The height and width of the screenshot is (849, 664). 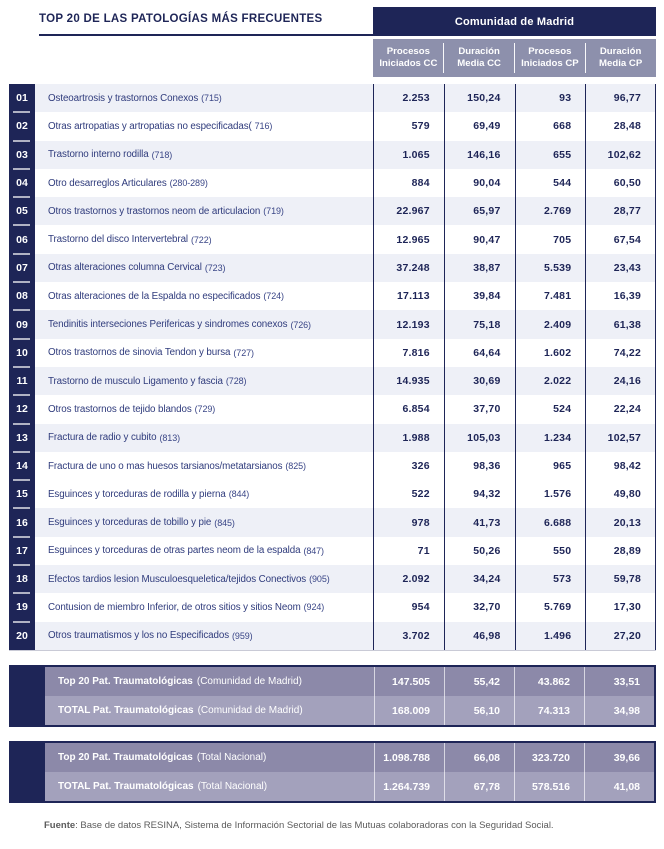 What do you see at coordinates (550, 58) in the screenshot?
I see `column-header: Procesos Iniciados CP` at bounding box center [550, 58].